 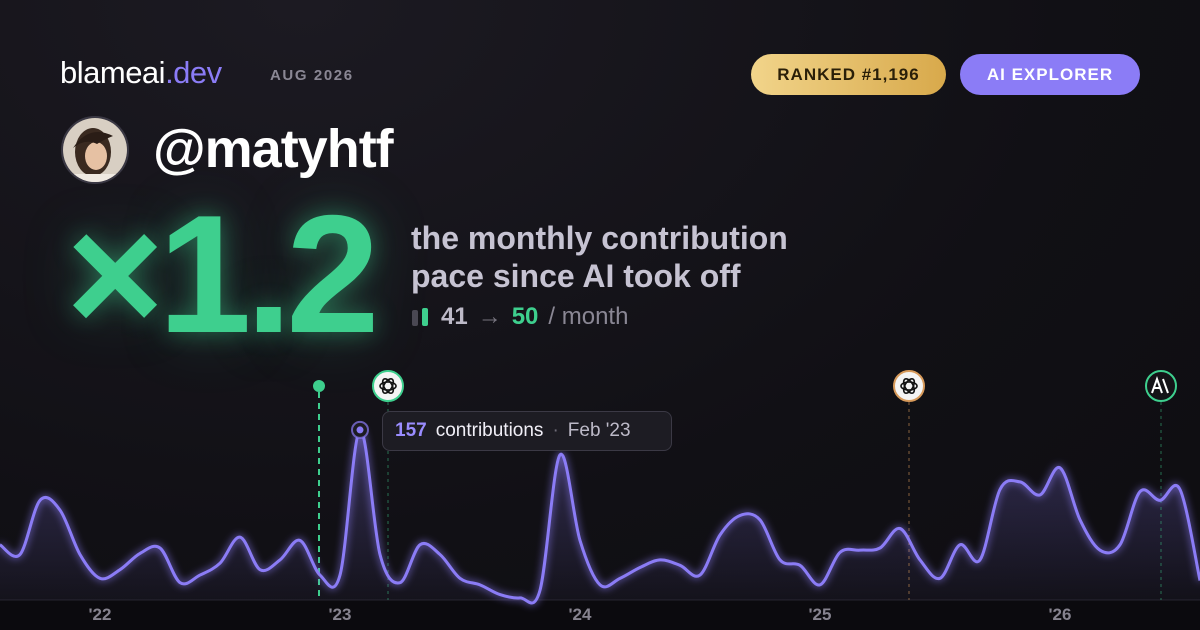 What do you see at coordinates (489, 316) in the screenshot?
I see `pace-arrow: →` at bounding box center [489, 316].